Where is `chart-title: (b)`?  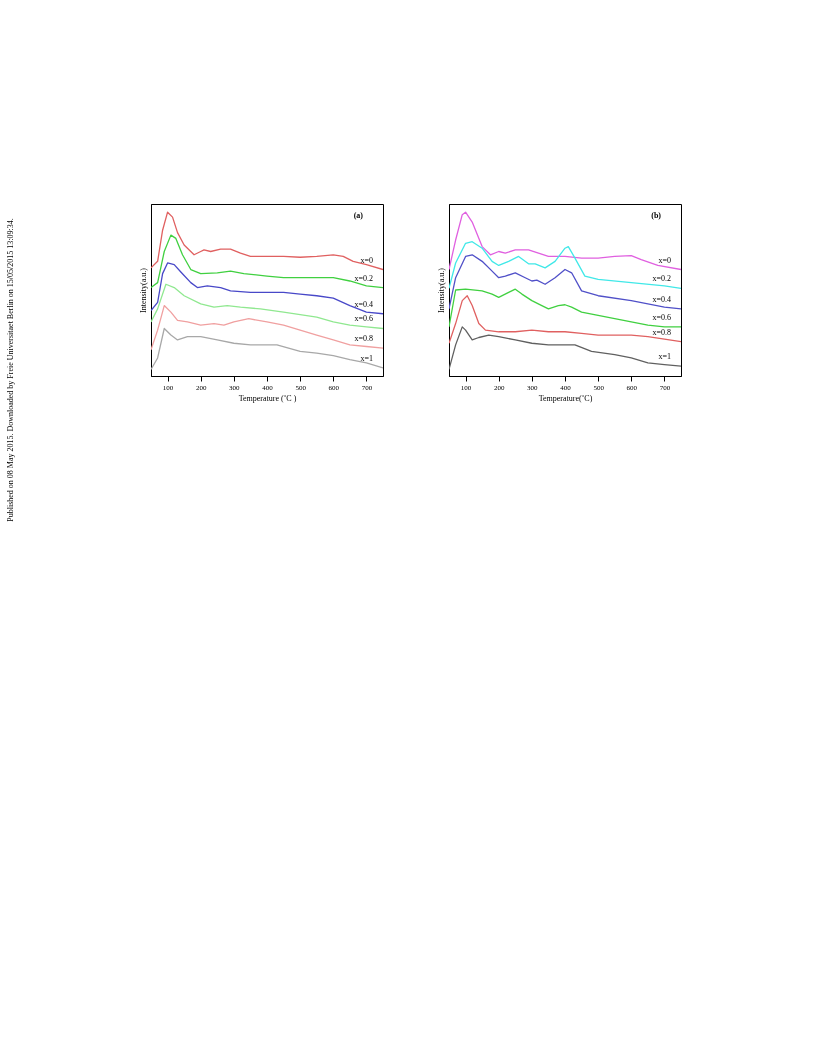 chart-title: (b) is located at coordinates (656, 215).